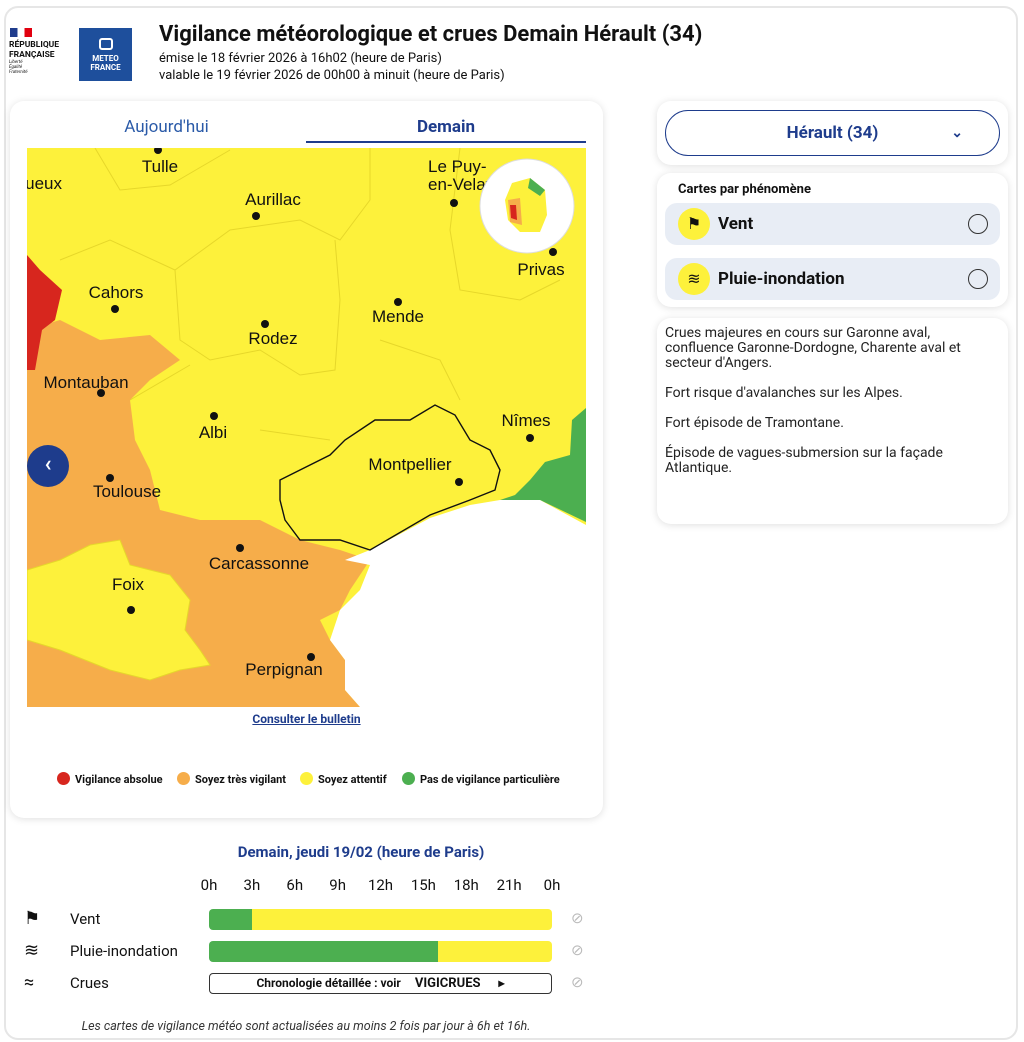  Describe the element at coordinates (128, 584) in the screenshot. I see `city: Foix` at that location.